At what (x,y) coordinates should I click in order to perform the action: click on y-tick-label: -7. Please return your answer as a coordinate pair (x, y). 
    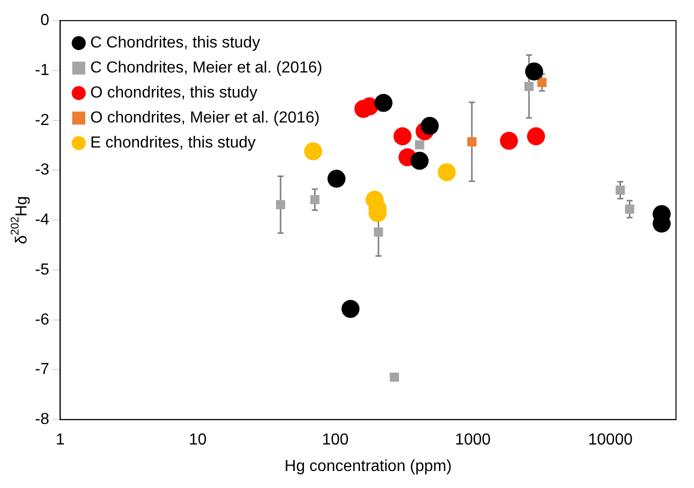
    Looking at the image, I should click on (42, 369).